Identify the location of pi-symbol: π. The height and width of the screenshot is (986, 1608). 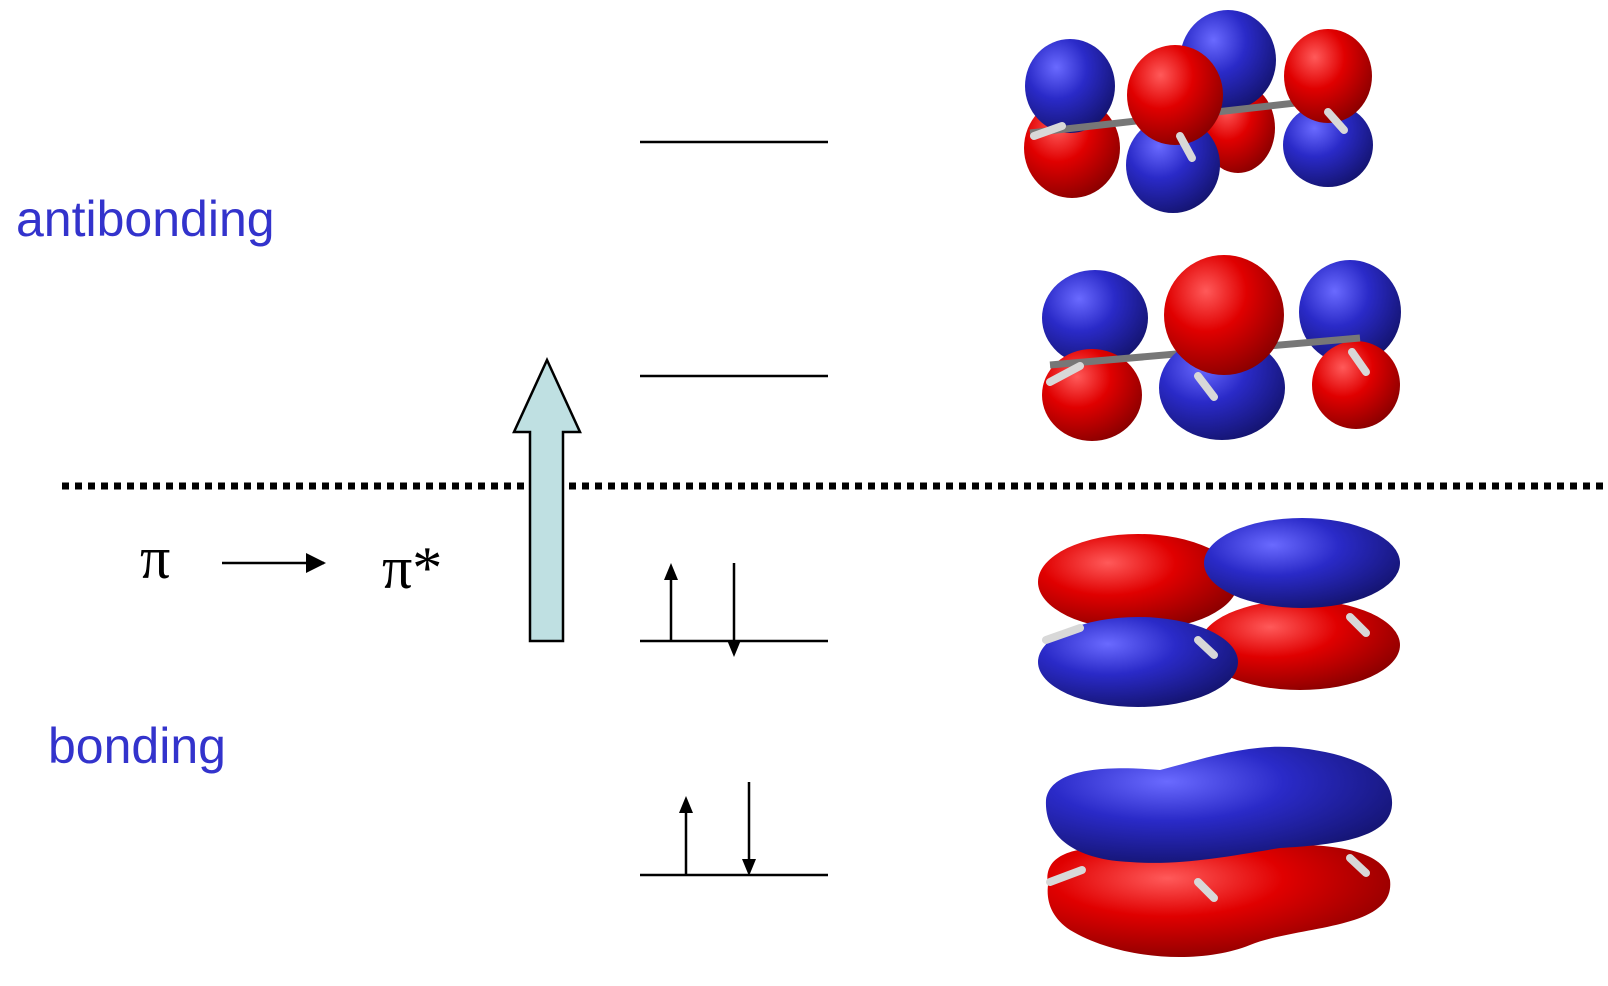
(155, 558).